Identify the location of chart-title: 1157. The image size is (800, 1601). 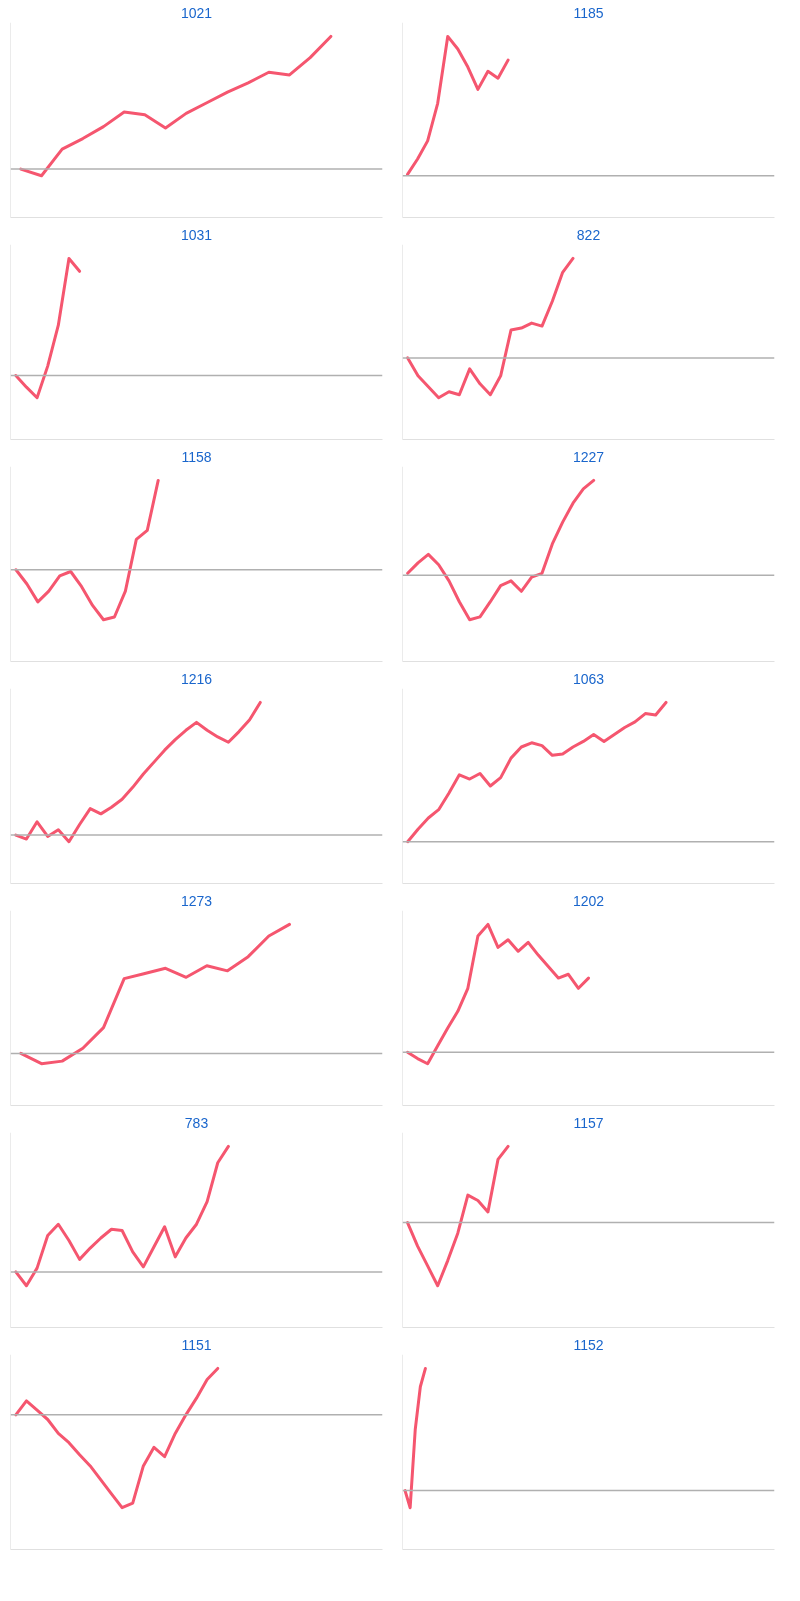
(588, 1122).